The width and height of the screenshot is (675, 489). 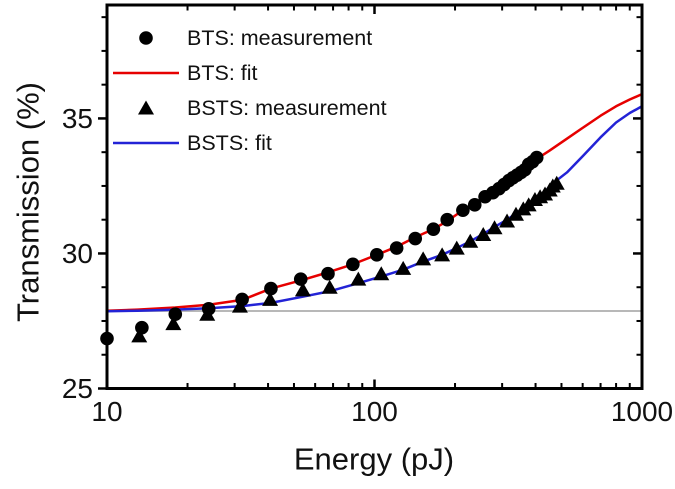 What do you see at coordinates (374, 459) in the screenshot?
I see `x-axis-title: Energy (pJ)` at bounding box center [374, 459].